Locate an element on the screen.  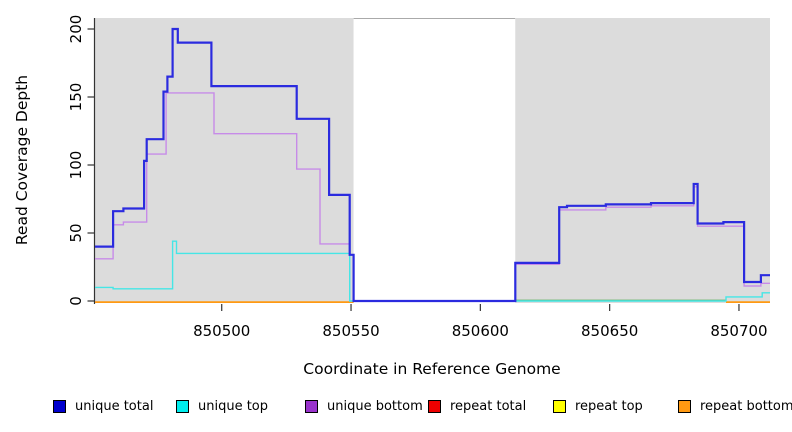
legend-swatch-repeat-total is located at coordinates (434, 406).